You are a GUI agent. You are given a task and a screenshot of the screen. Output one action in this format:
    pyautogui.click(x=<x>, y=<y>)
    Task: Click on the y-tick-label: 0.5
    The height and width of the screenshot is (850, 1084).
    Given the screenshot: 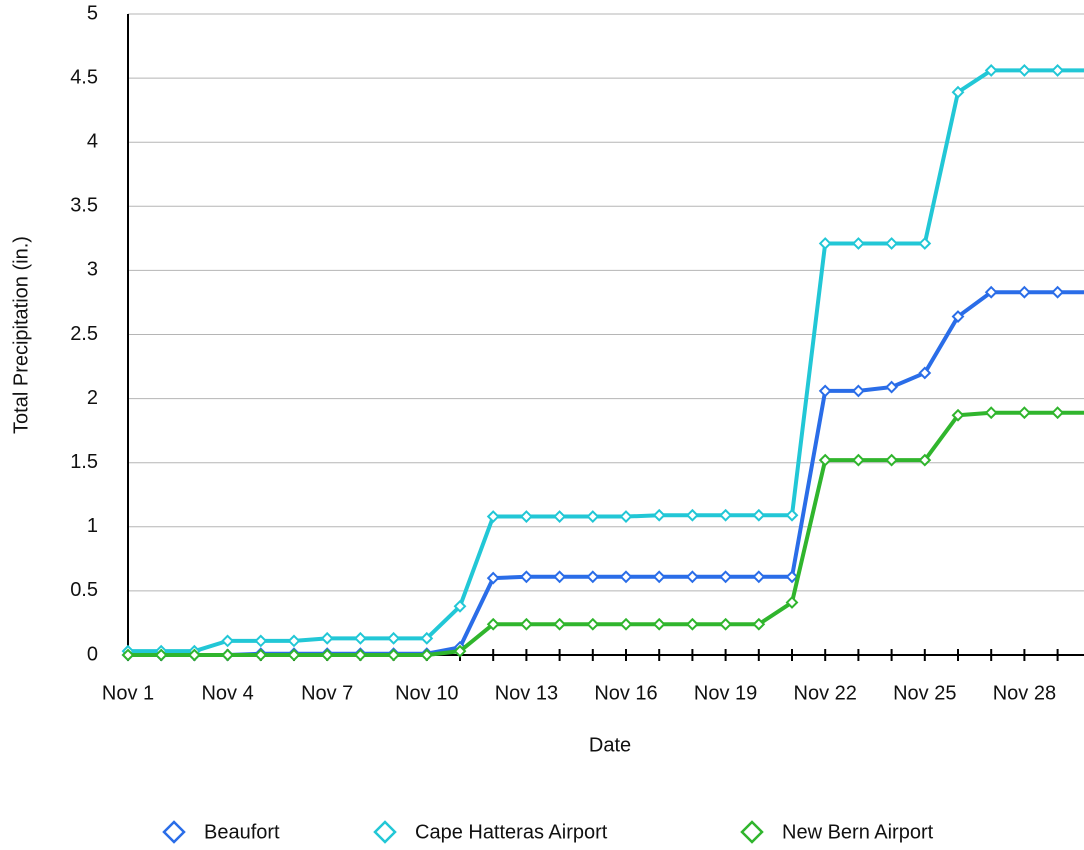 What is the action you would take?
    pyautogui.click(x=84, y=590)
    